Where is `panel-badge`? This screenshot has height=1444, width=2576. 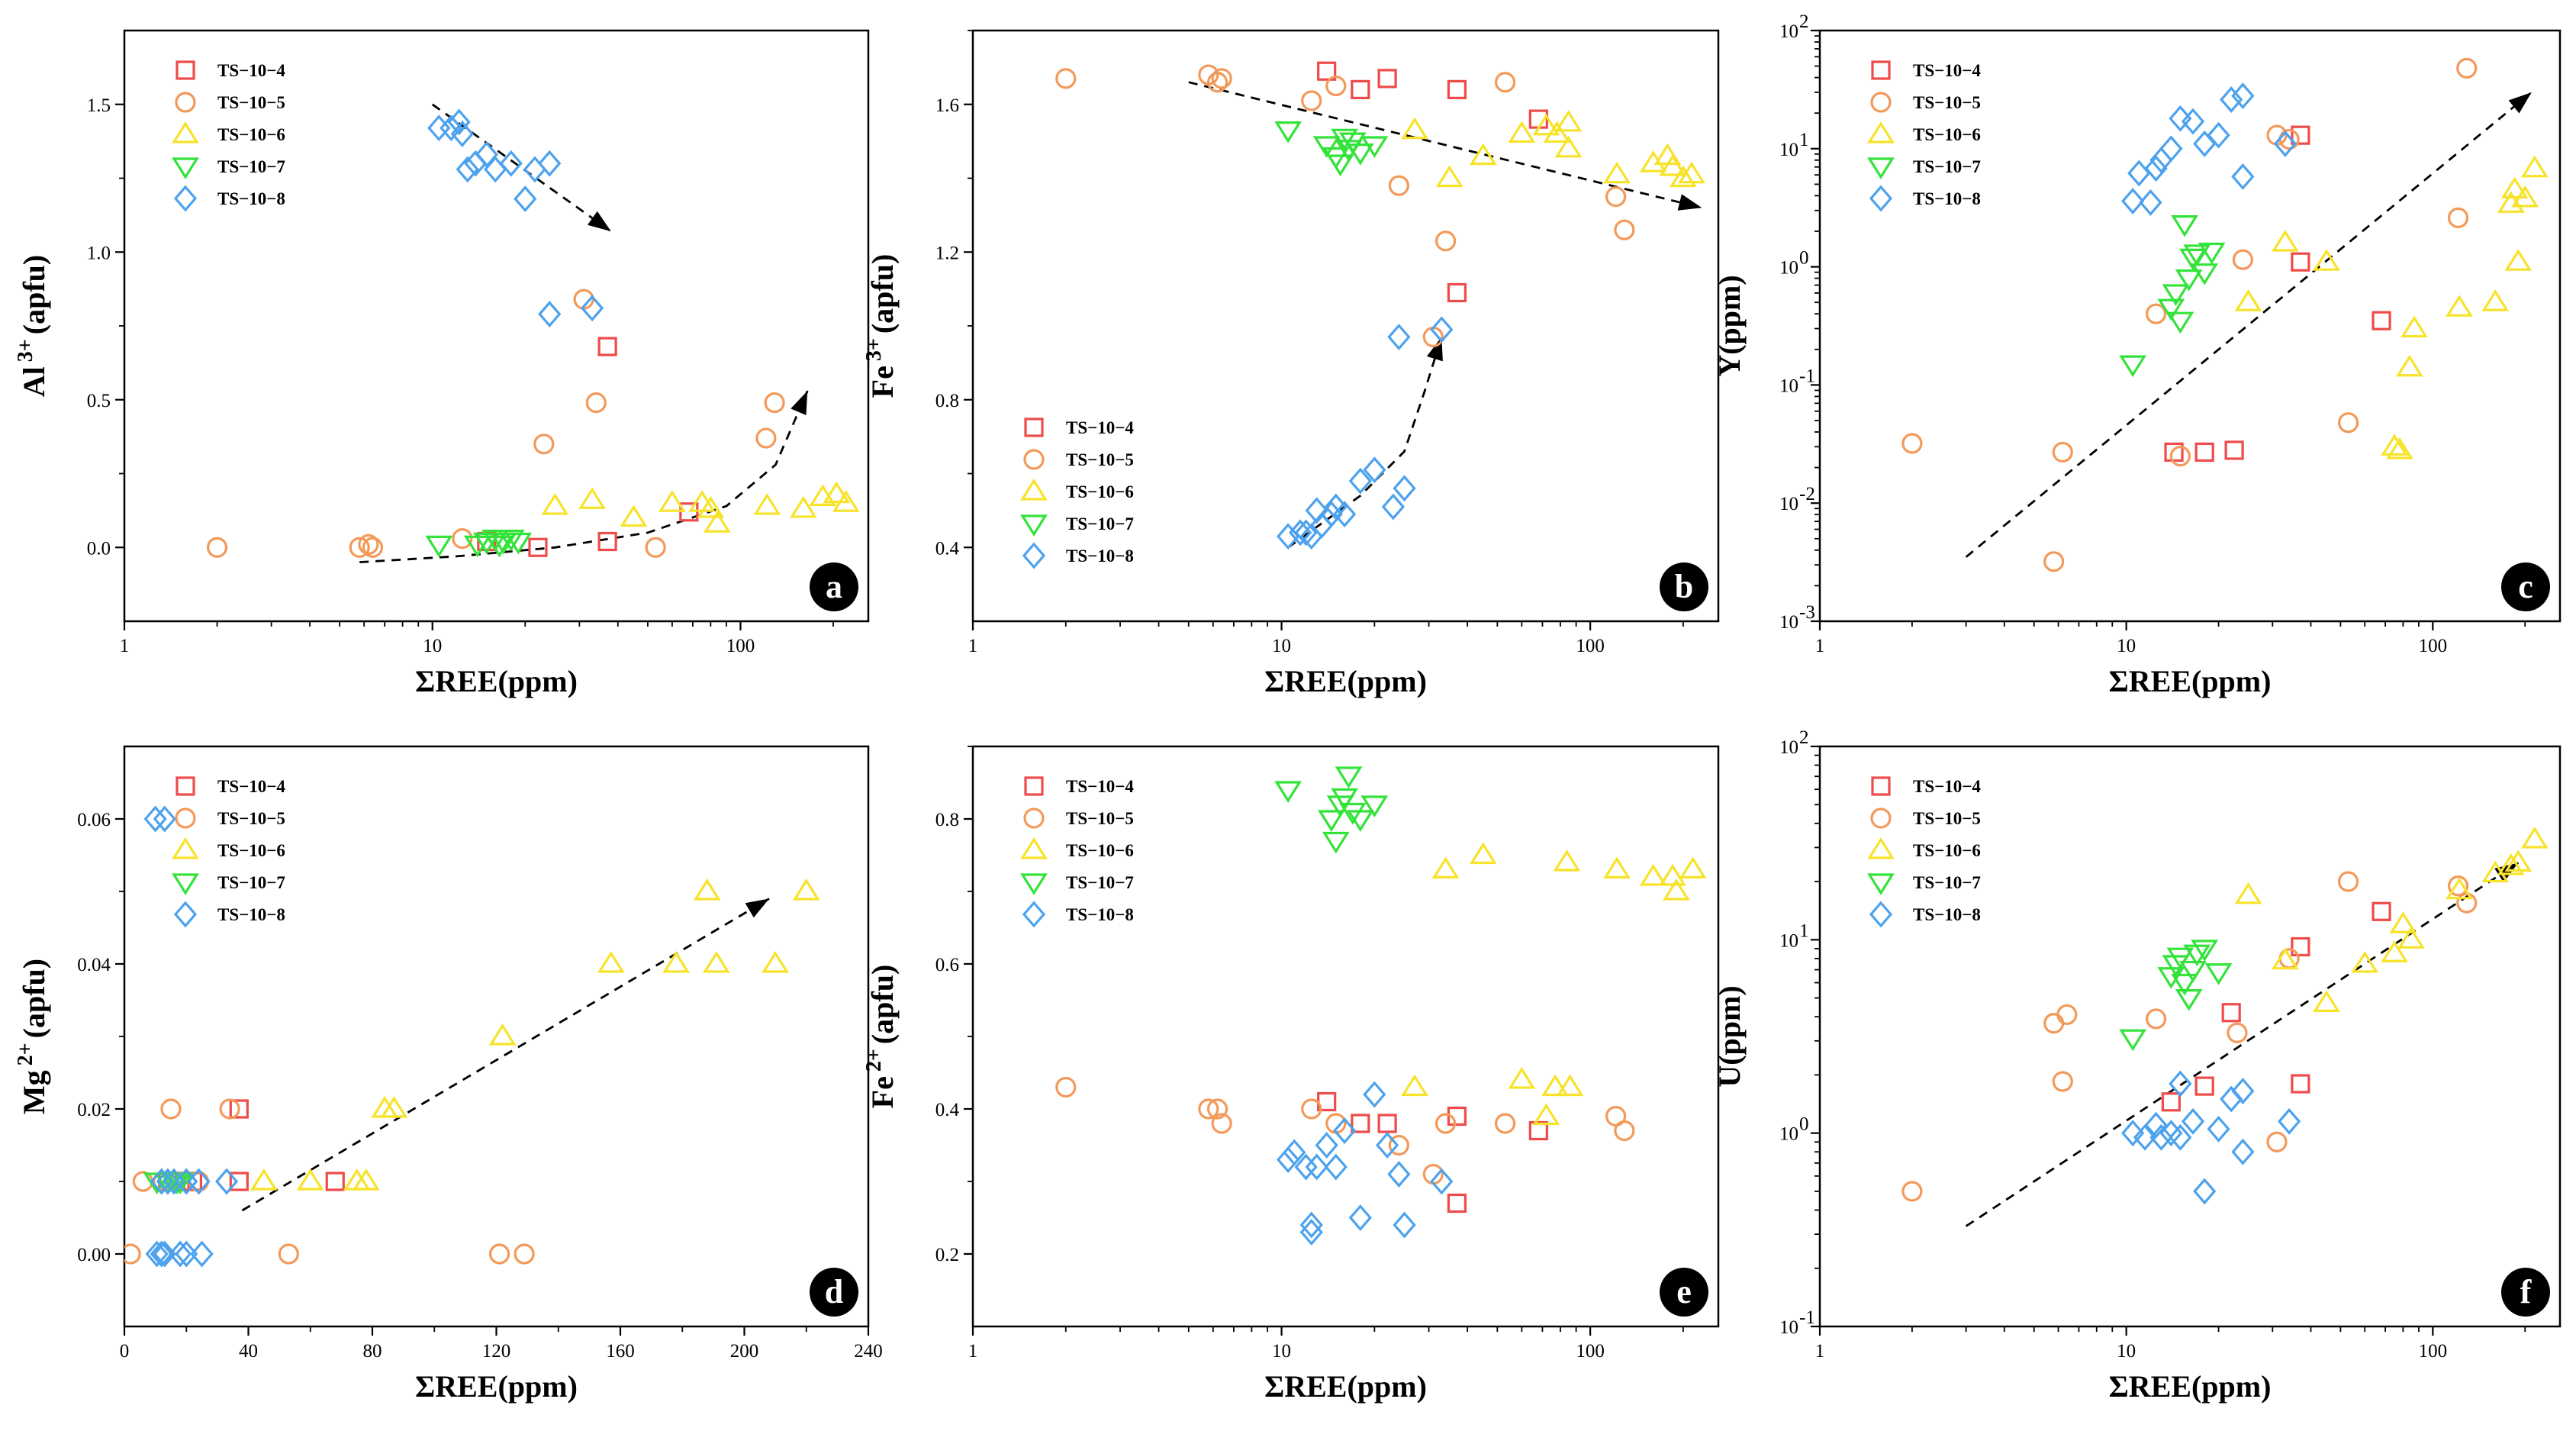
panel-badge is located at coordinates (2525, 1292).